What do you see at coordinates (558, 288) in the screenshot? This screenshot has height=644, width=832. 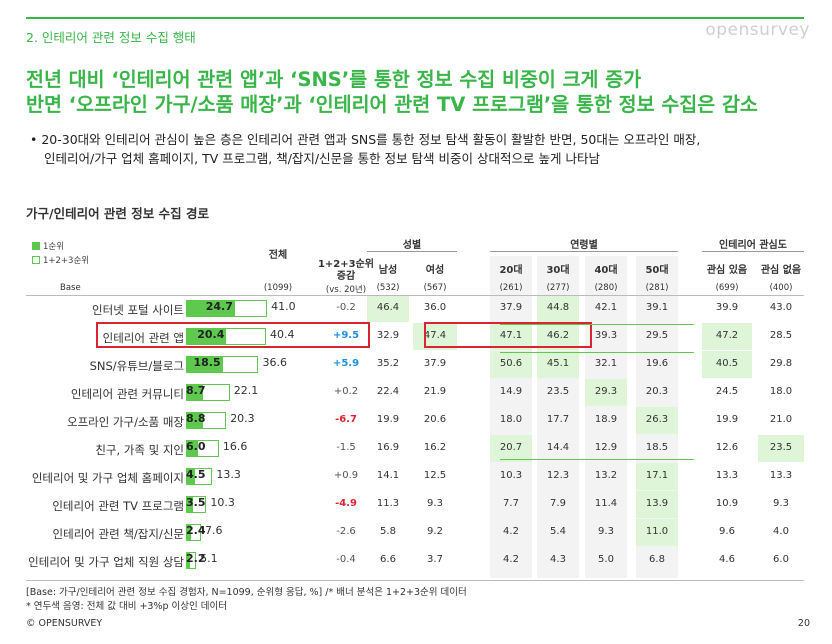 I see `base-col-3: (277)` at bounding box center [558, 288].